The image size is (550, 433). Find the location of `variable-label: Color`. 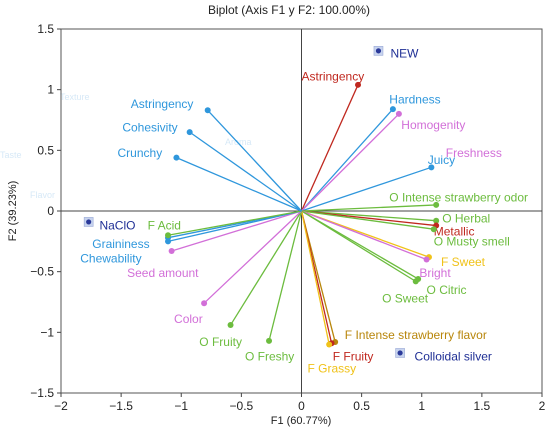

variable-label: Color is located at coordinates (188, 319).